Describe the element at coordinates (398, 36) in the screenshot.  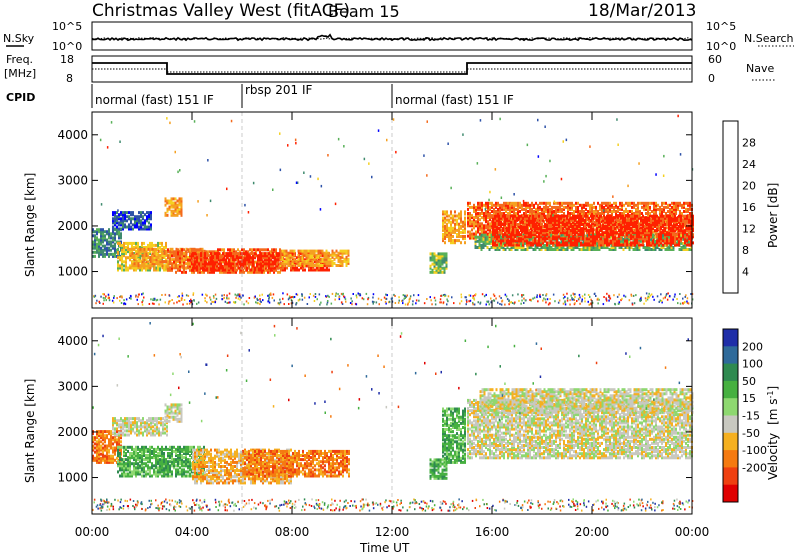
I see `noise-panel: N.Sky 10^5 10^0 10^5 10^0 N.Search` at that location.